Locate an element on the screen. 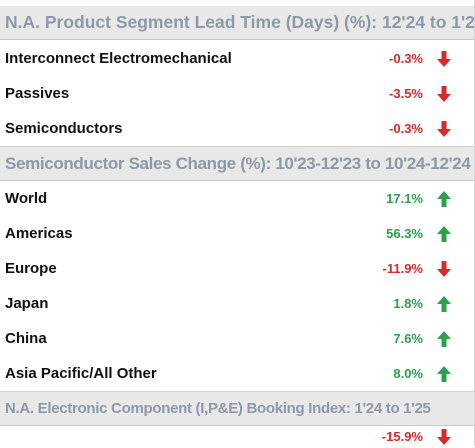 The width and height of the screenshot is (475, 448). sales-row-china: China 7.6% is located at coordinates (237, 339).